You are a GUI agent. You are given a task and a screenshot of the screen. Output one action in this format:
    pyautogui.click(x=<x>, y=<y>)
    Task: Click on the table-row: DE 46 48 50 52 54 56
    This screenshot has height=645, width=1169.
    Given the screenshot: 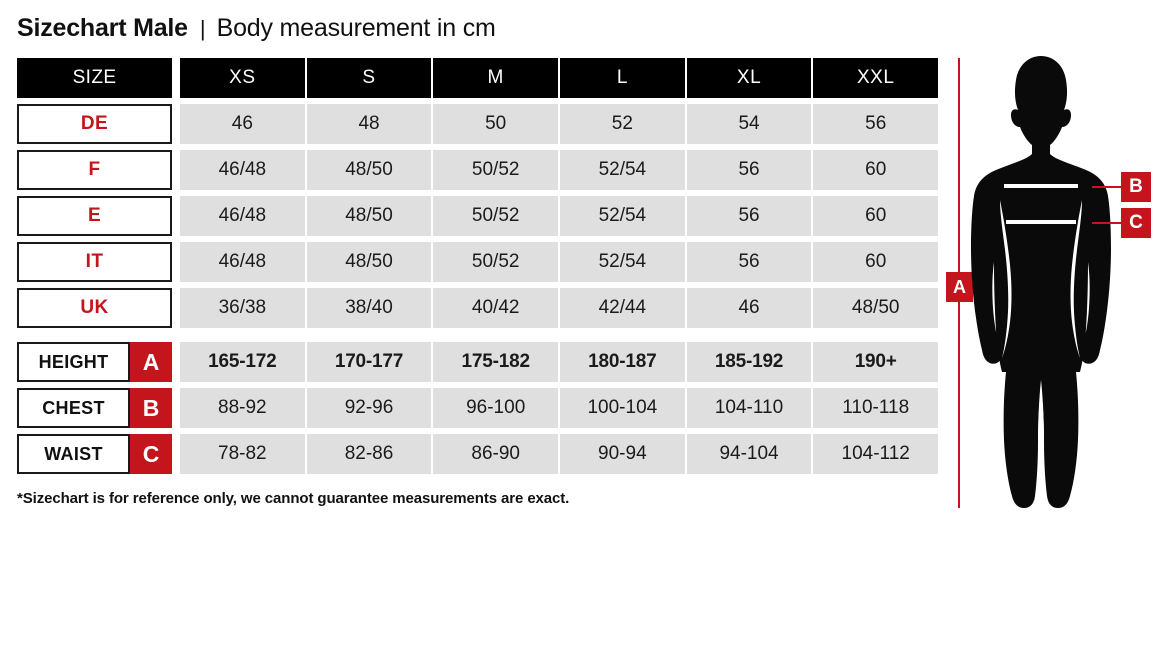 What is the action you would take?
    pyautogui.click(x=478, y=124)
    